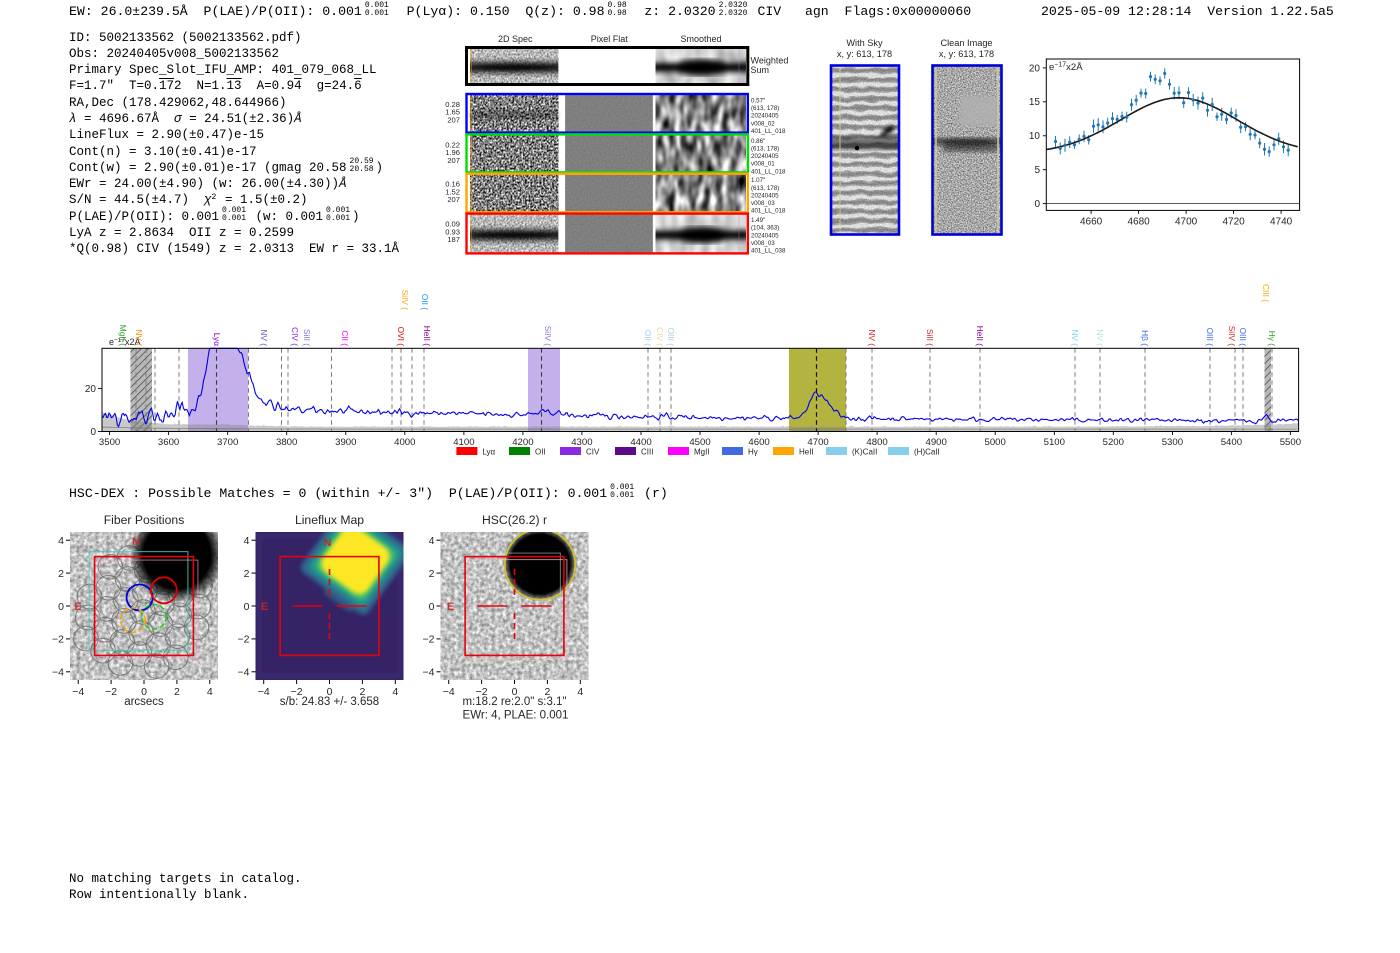  Describe the element at coordinates (548, 336) in the screenshot. I see `svg-text: SiIV (` at that location.